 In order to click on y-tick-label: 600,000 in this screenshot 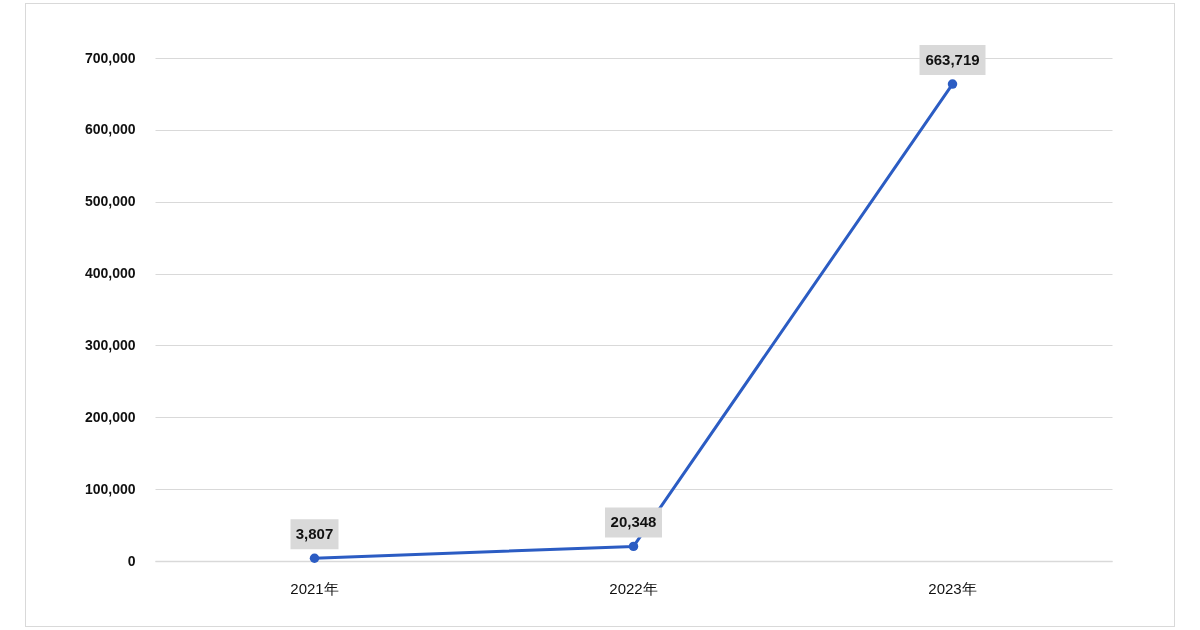, I will do `click(110, 129)`.